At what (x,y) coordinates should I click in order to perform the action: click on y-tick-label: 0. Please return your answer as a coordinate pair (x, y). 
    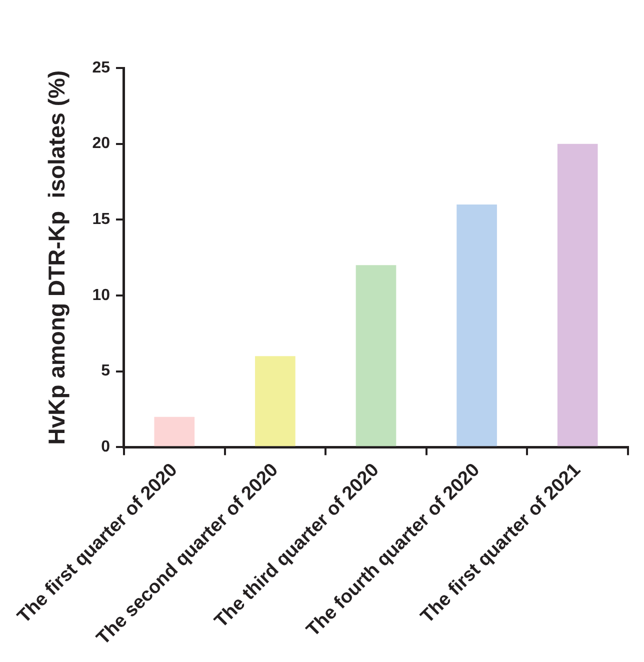
    Looking at the image, I should click on (105, 447).